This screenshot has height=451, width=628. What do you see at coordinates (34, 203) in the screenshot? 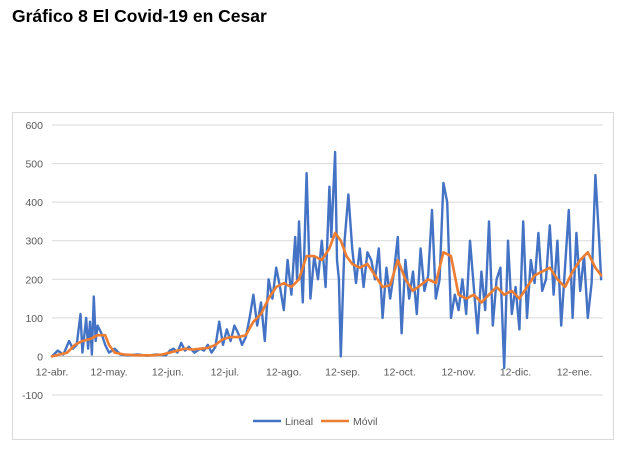
I see `y-tick-label: 400` at bounding box center [34, 203].